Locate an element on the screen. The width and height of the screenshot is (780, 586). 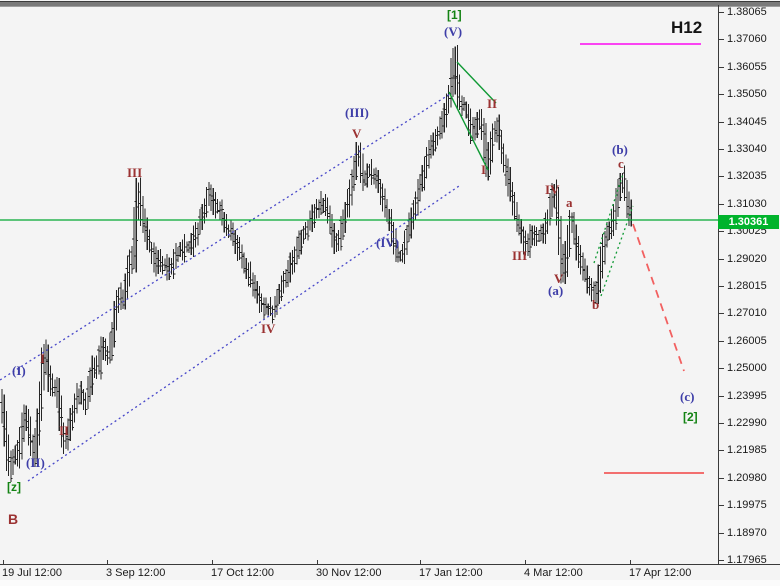
current-price-badge: 1.30361 is located at coordinates (748, 222).